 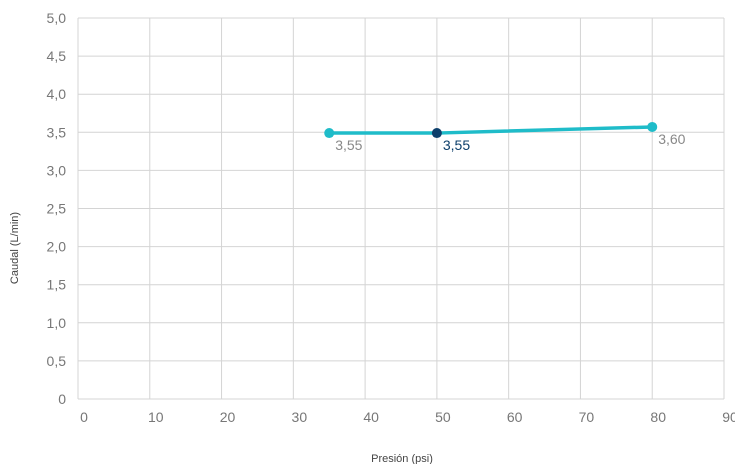 What do you see at coordinates (57, 247) in the screenshot?
I see `y-tick-label: 2,0` at bounding box center [57, 247].